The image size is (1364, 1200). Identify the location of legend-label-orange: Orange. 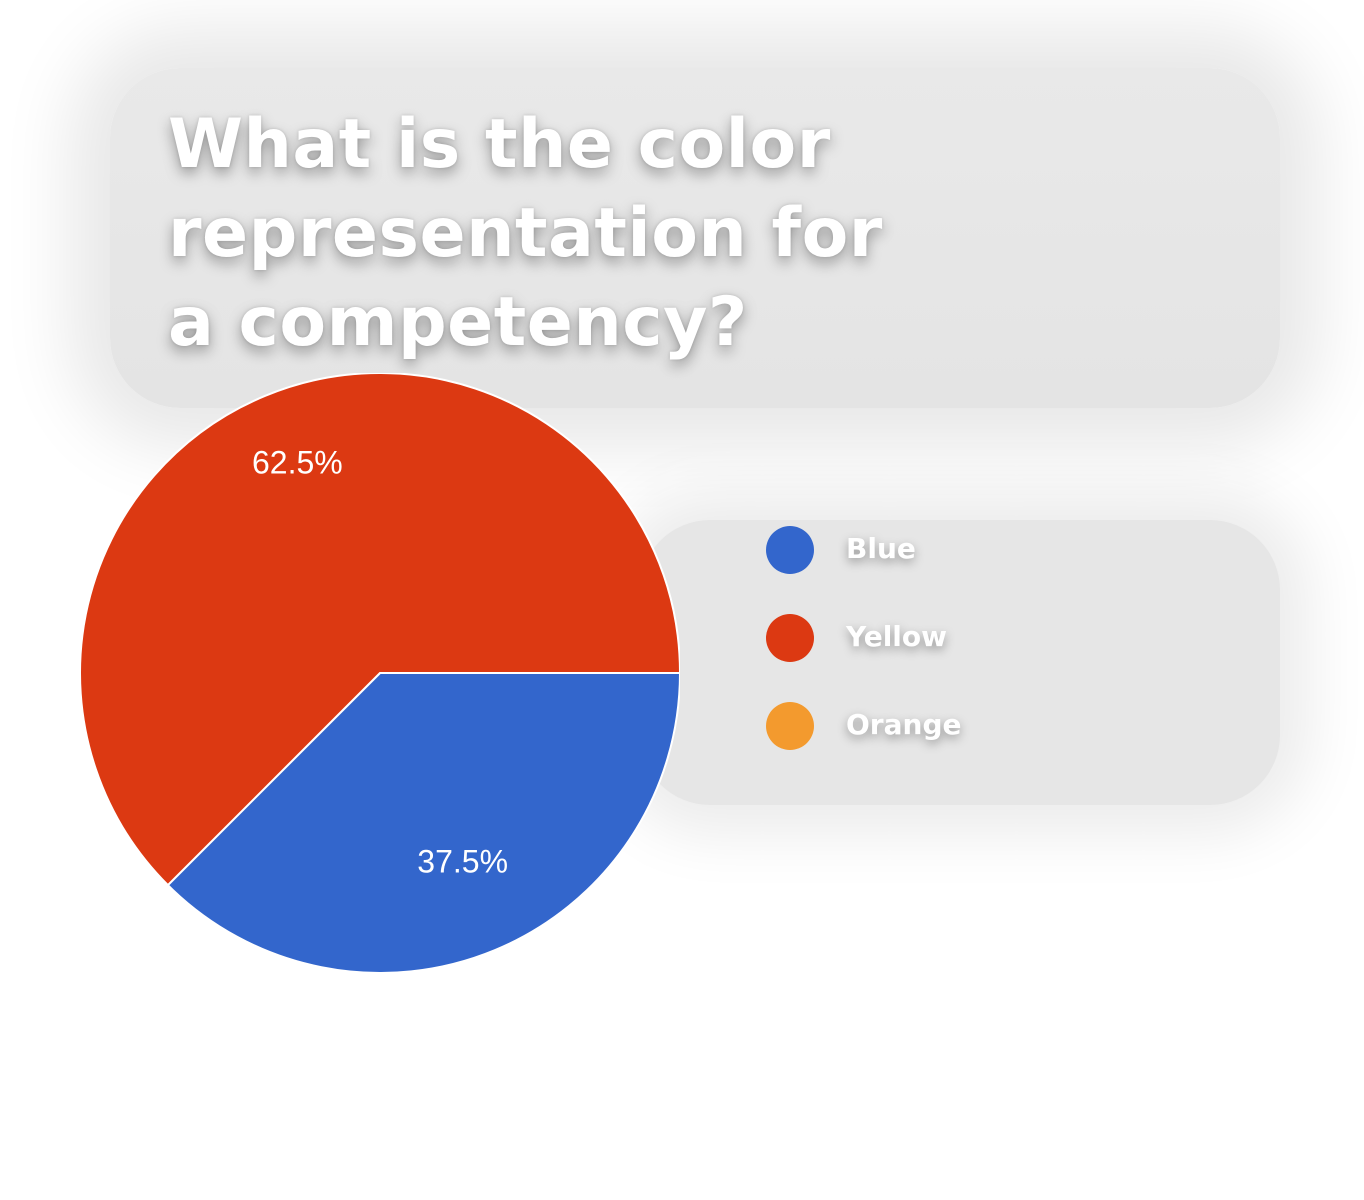
(904, 724).